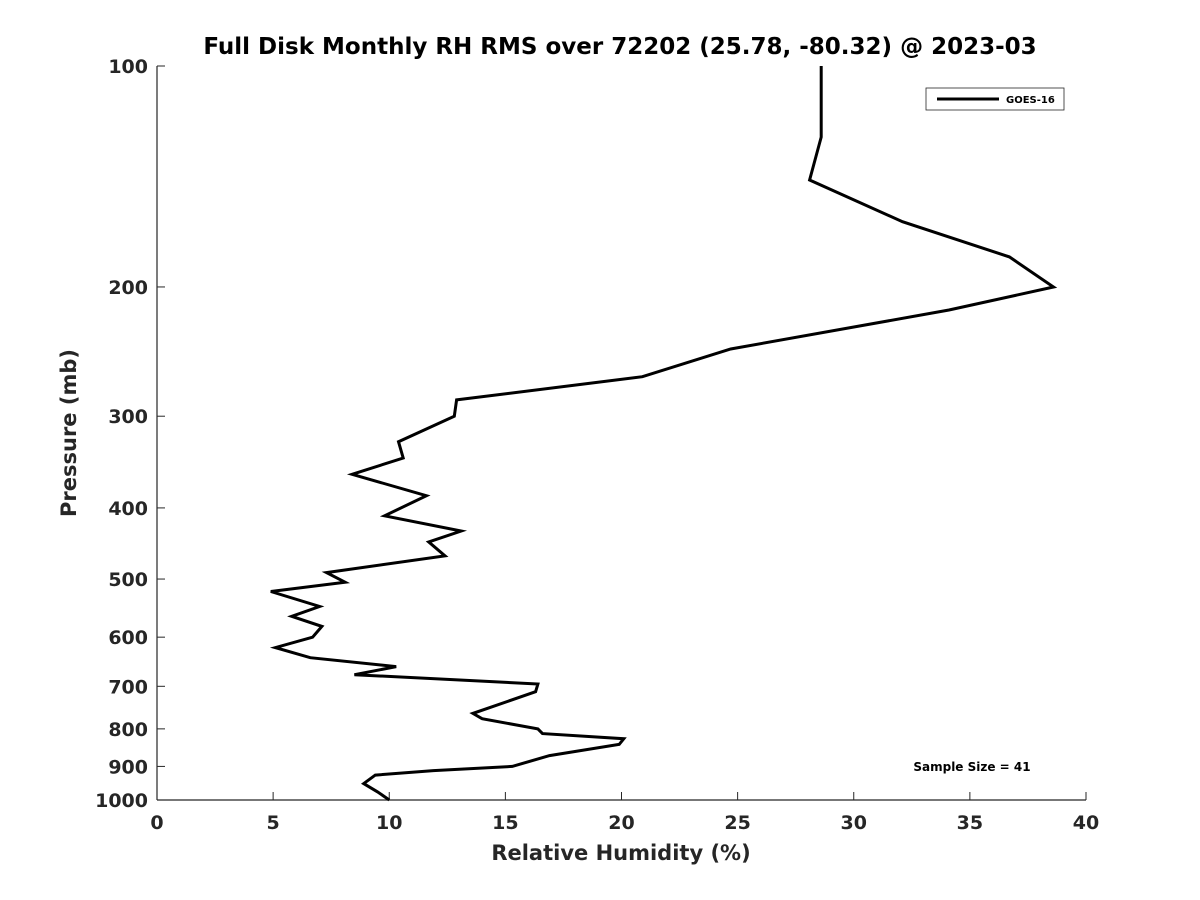  Describe the element at coordinates (69, 433) in the screenshot. I see `y-axis-label: Pressure (mb)` at that location.